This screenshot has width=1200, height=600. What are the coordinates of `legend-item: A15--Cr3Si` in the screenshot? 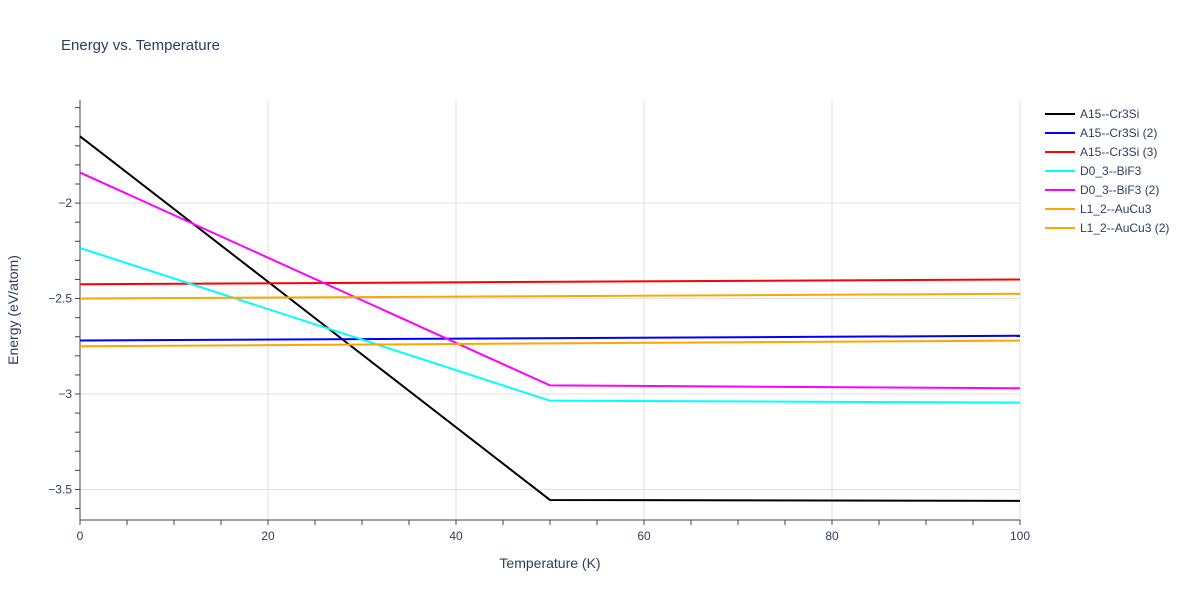 It's located at (1092, 114).